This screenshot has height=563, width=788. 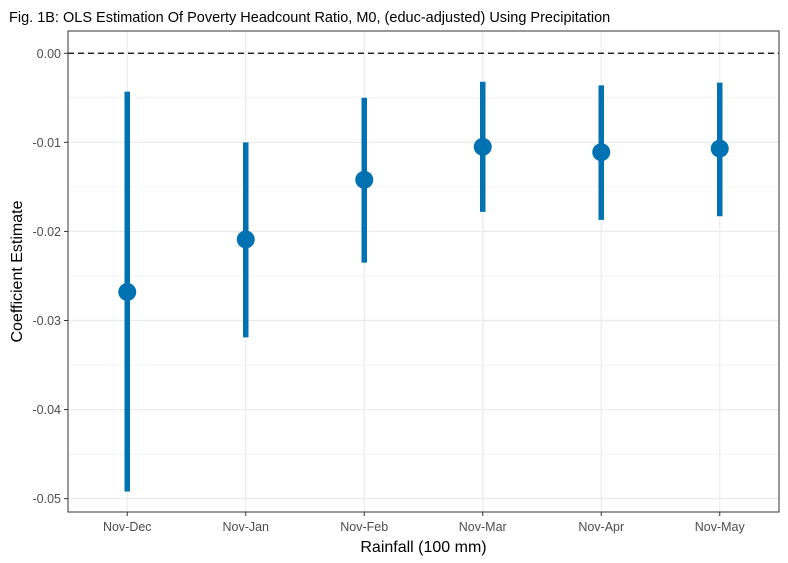 I want to click on y-axis-title: Coefficient Estimate, so click(x=17, y=271).